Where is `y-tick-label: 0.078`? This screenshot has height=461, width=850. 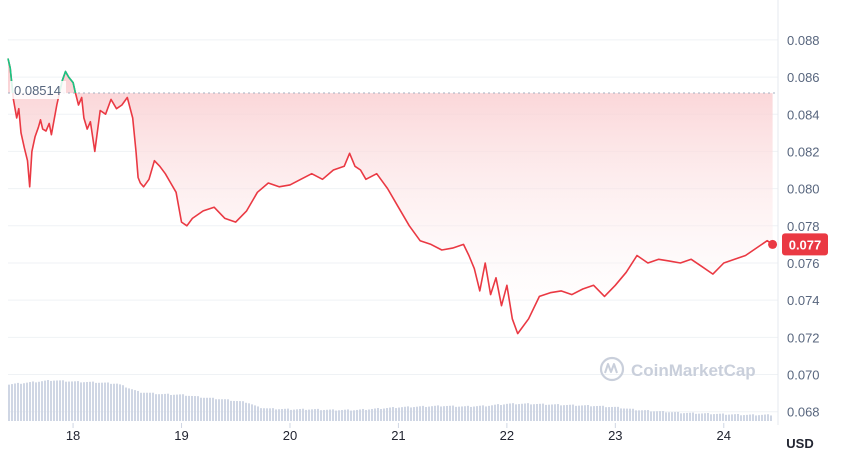
y-tick-label: 0.078 is located at coordinates (803, 226).